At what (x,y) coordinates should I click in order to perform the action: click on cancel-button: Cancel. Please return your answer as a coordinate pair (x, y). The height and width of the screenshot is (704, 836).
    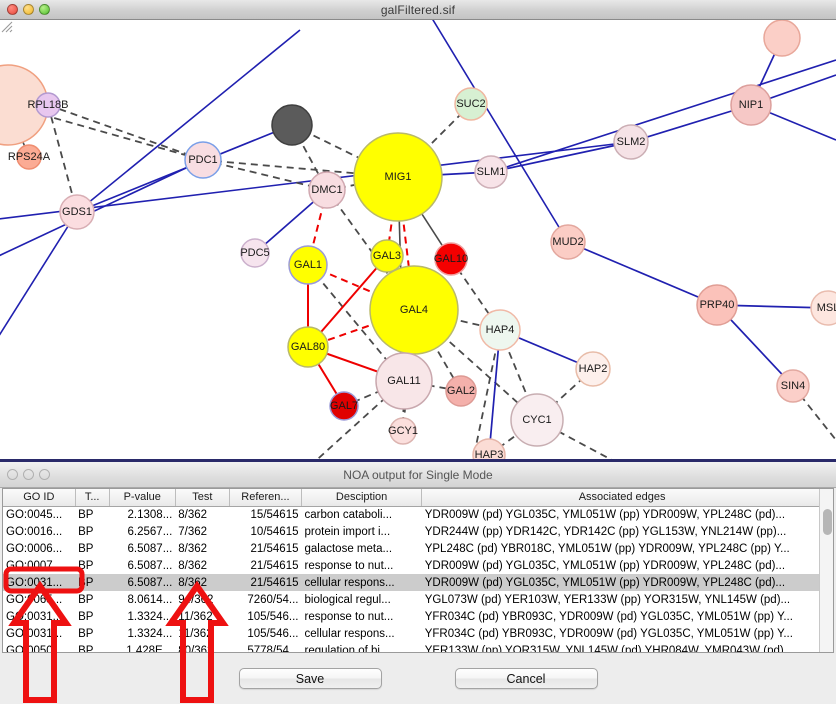
    Looking at the image, I should click on (526, 678).